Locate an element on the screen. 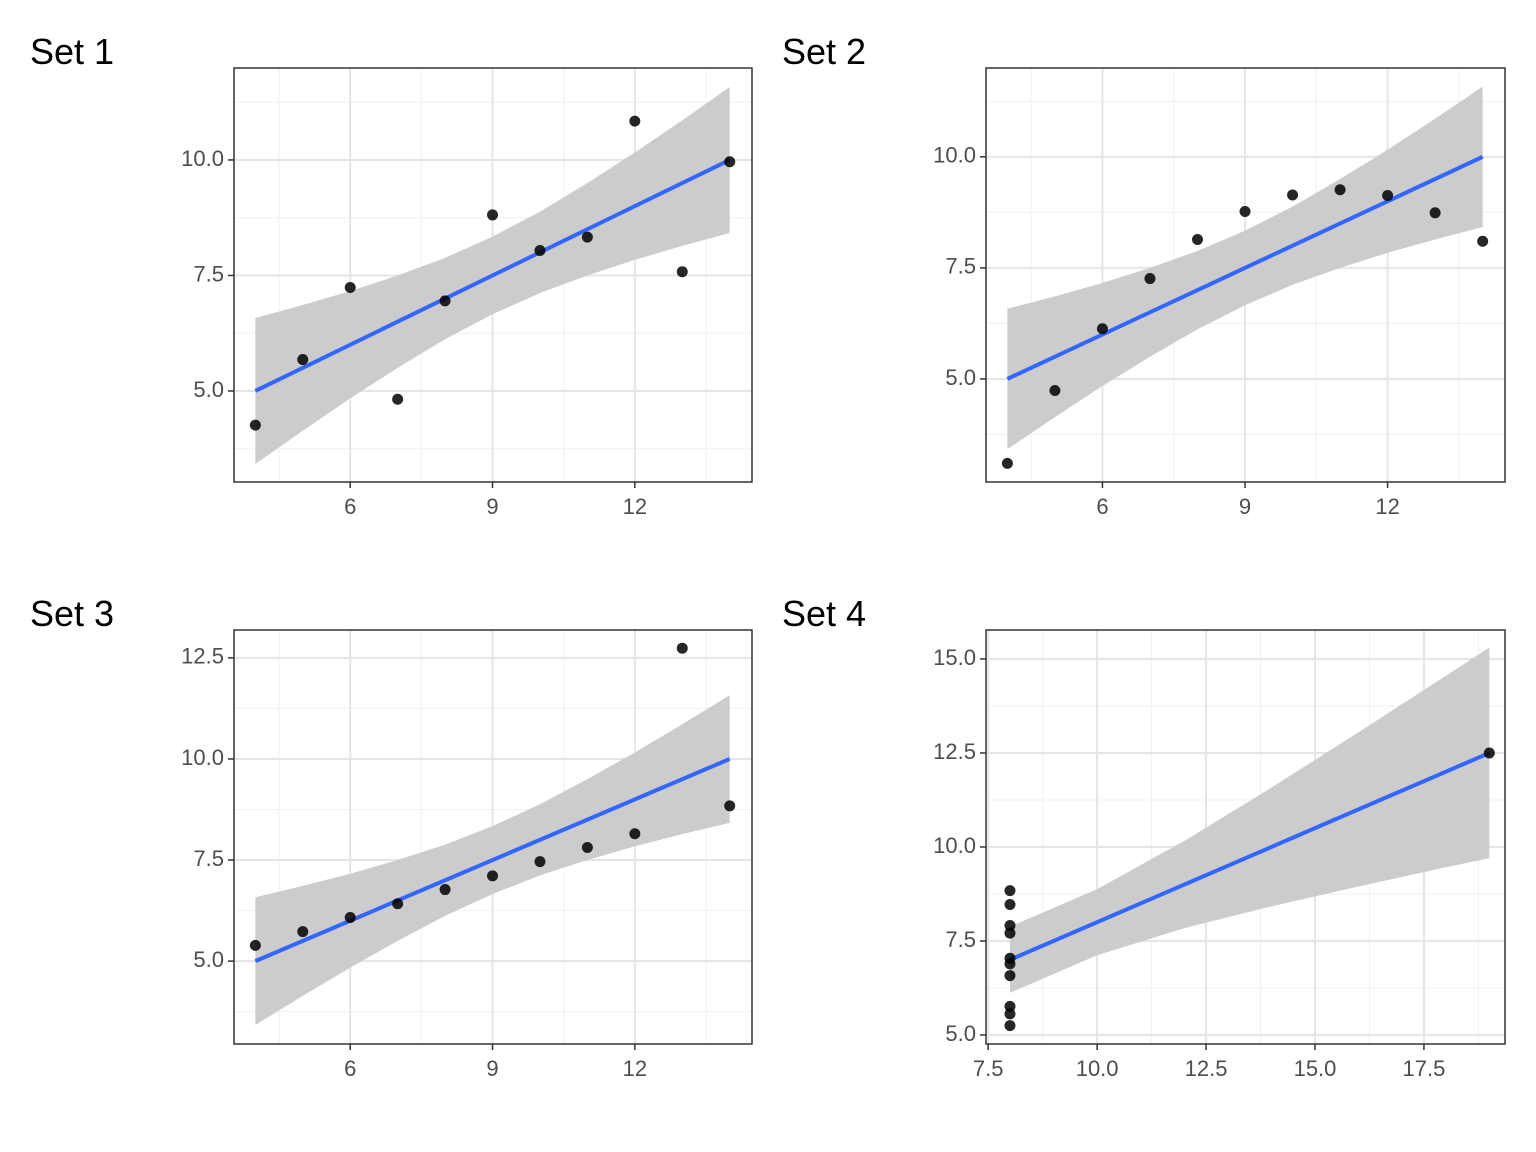 The image size is (1536, 1152). x-tick-label: 17.5 is located at coordinates (1424, 1068).